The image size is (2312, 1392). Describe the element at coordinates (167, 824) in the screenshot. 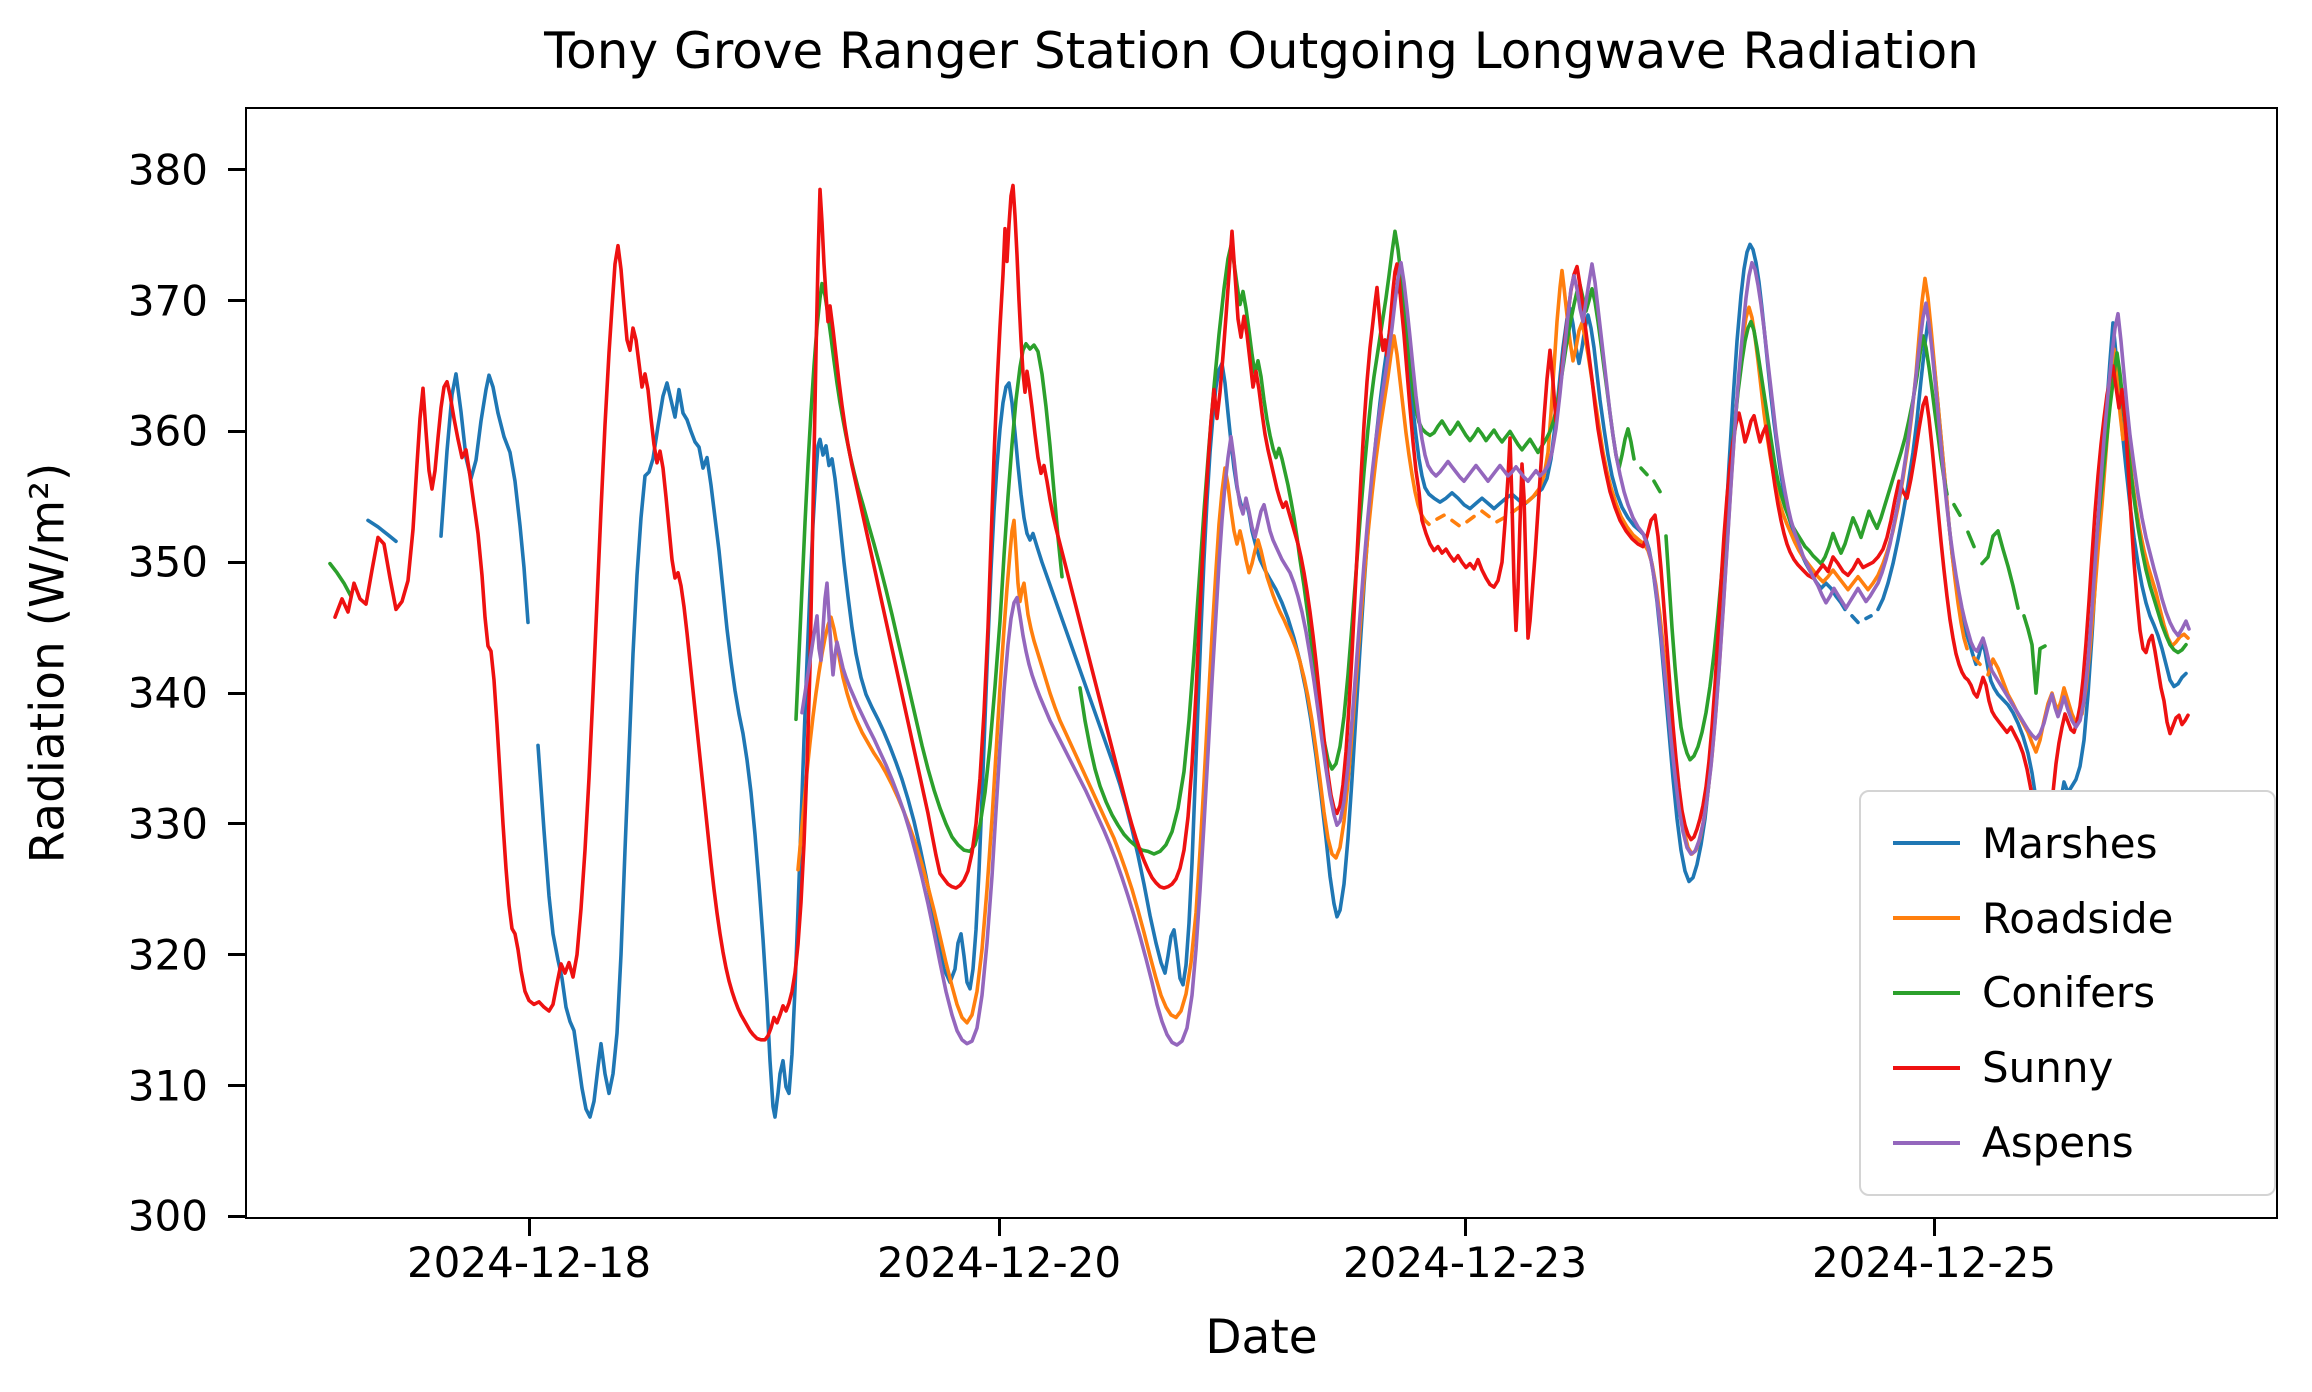

I see `y-tick-label: 330` at that location.